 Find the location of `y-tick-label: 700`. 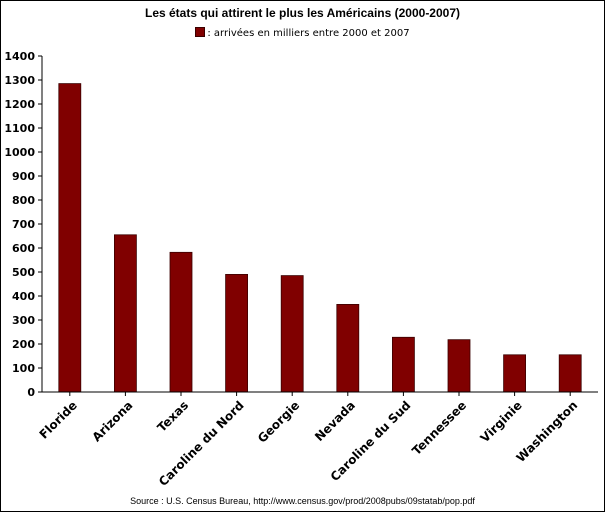

y-tick-label: 700 is located at coordinates (23, 224).